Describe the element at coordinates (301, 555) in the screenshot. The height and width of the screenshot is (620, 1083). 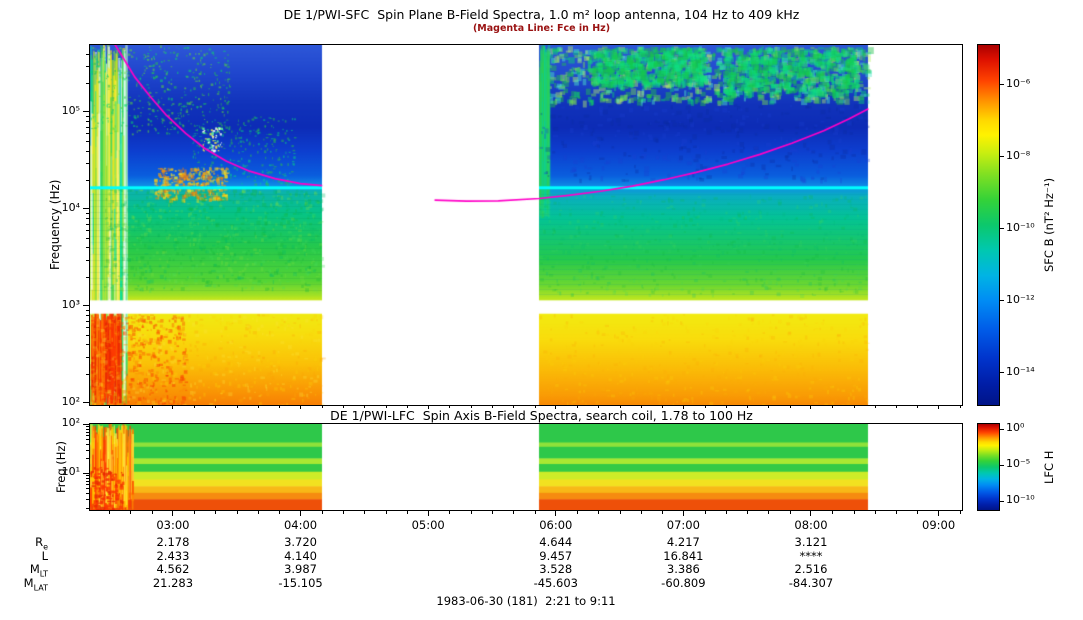
I see `ephemeris-value: 4.140` at that location.